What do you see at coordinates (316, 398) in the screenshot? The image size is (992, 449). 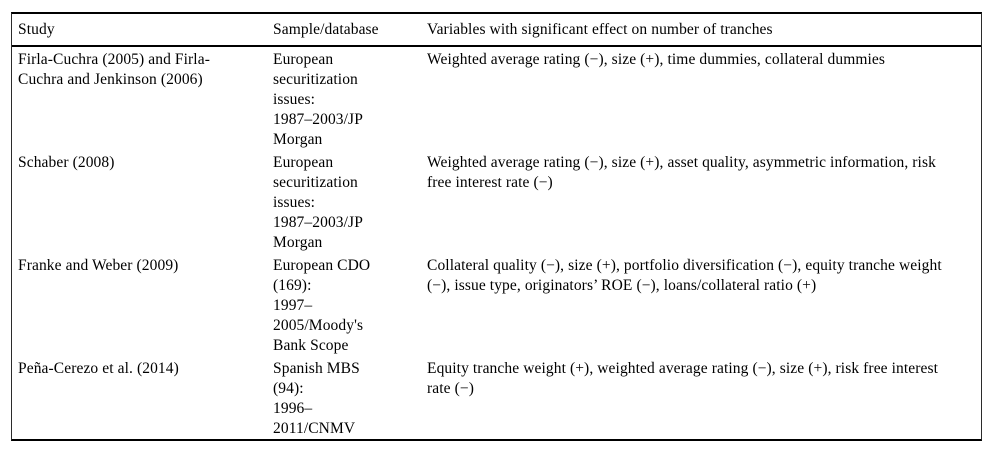 I see `sample-cell: Spanish MBS (94): 1996– 2011/CNMV` at bounding box center [316, 398].